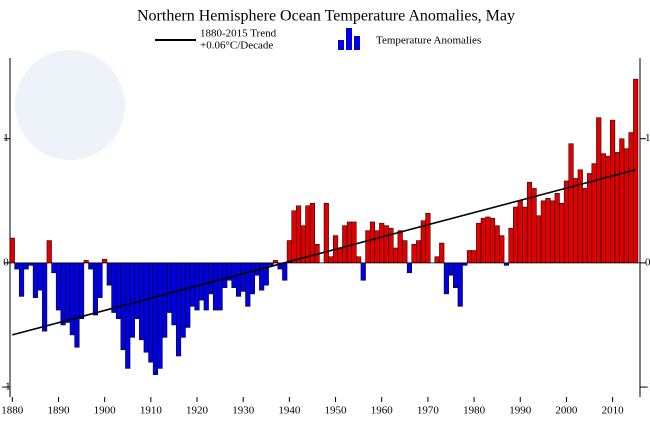 The width and height of the screenshot is (650, 433). Describe the element at coordinates (151, 411) in the screenshot. I see `x-tick-label: 1910` at that location.